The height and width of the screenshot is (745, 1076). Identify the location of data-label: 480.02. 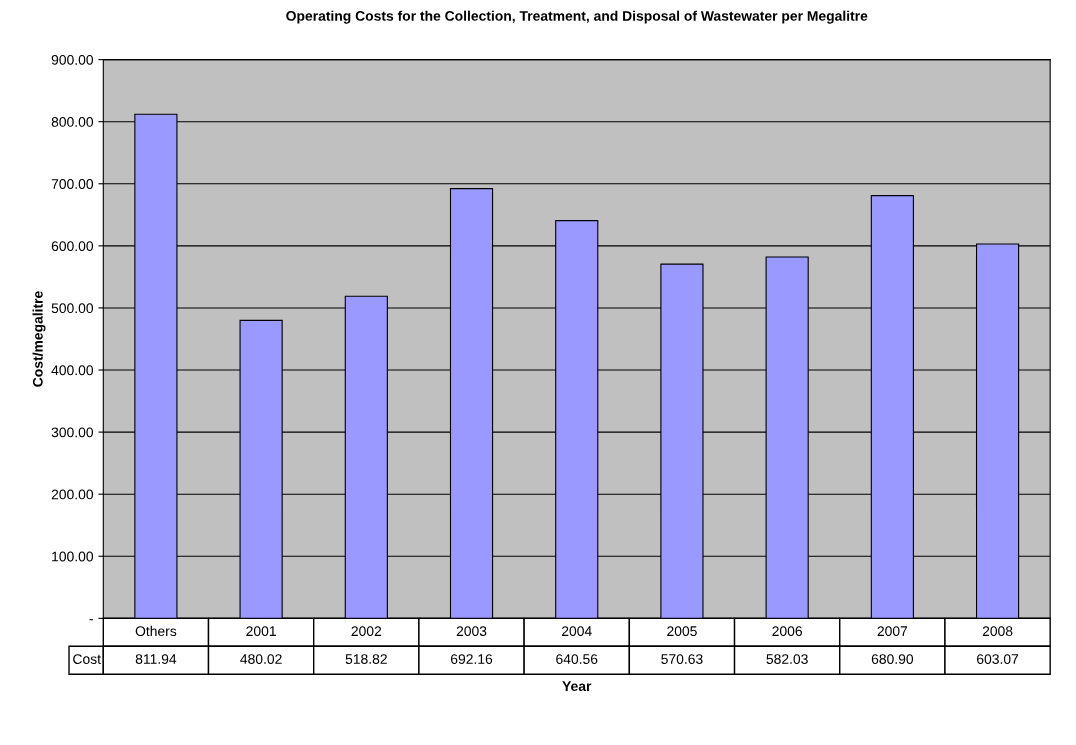
(261, 659).